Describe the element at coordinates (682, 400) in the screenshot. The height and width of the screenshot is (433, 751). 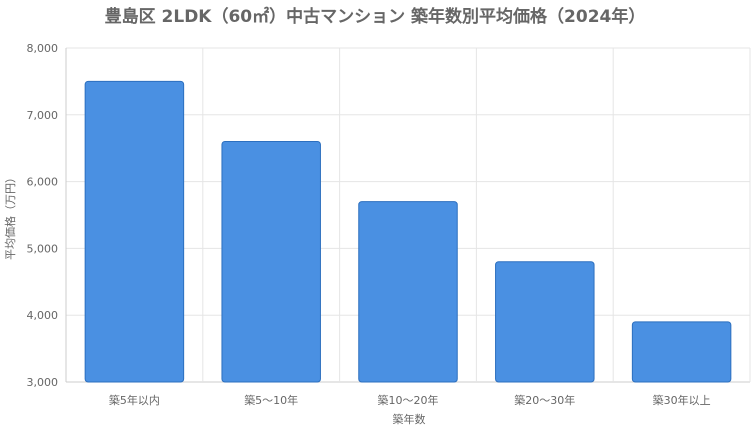
I see `x-tick-label: 築30年以上` at that location.